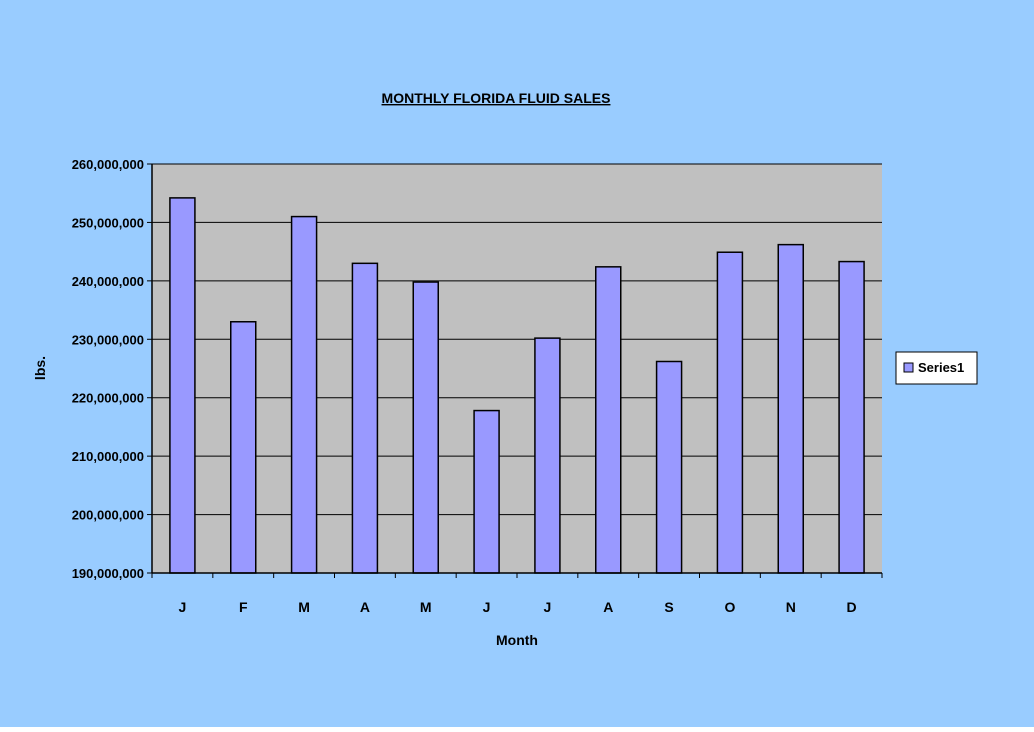  Describe the element at coordinates (108, 456) in the screenshot. I see `y-tick-label: 210,000,000` at that location.